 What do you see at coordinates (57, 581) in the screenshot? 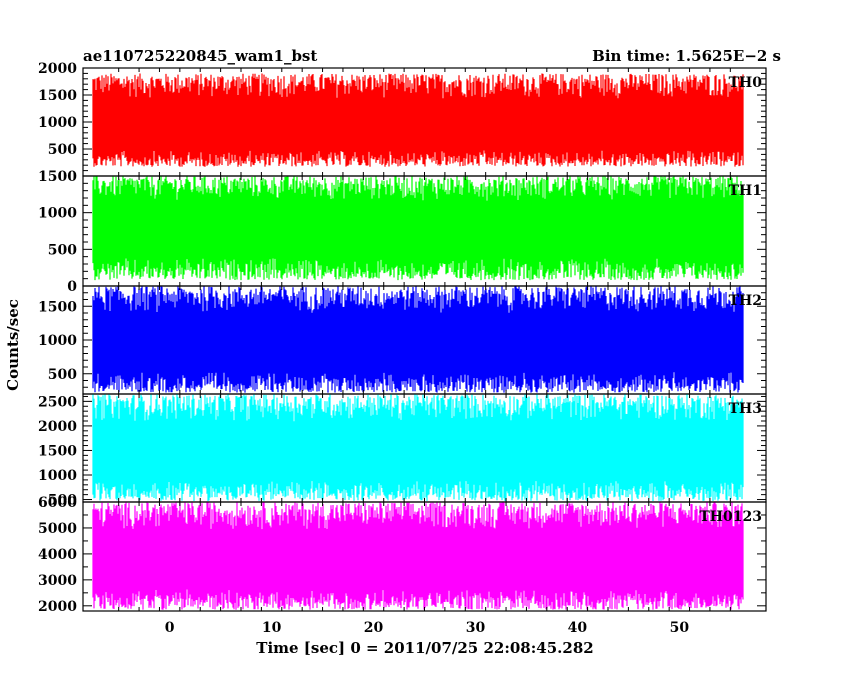
I see `y-tick-label: 3000` at bounding box center [57, 581].